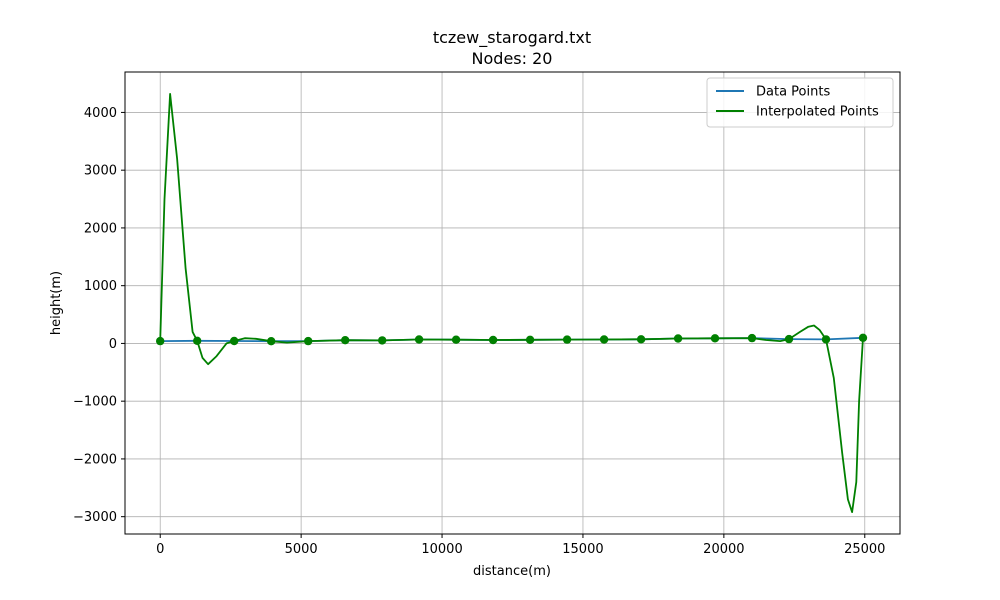 Image resolution: width=1000 pixels, height=600 pixels. Describe the element at coordinates (582, 549) in the screenshot. I see `x-tick-label: 15000` at that location.